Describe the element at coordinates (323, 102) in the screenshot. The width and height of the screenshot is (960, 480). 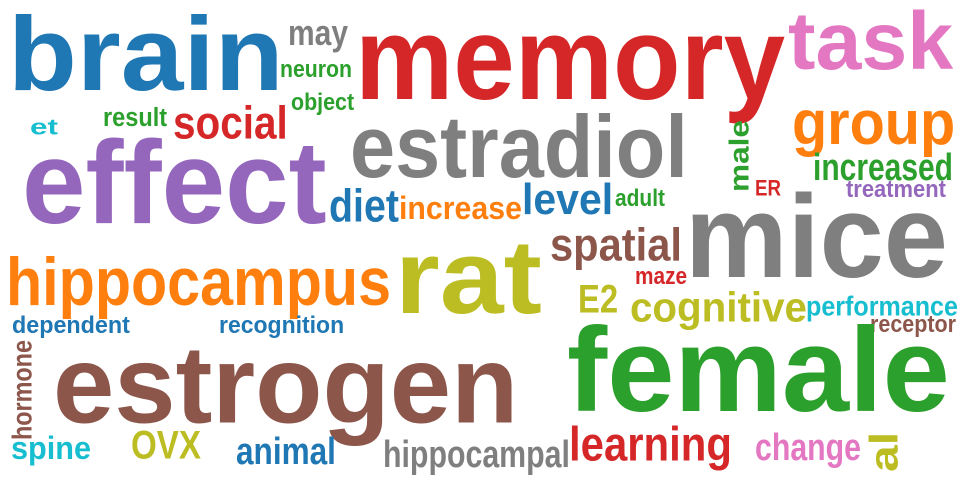
I see `word-object: object` at that location.